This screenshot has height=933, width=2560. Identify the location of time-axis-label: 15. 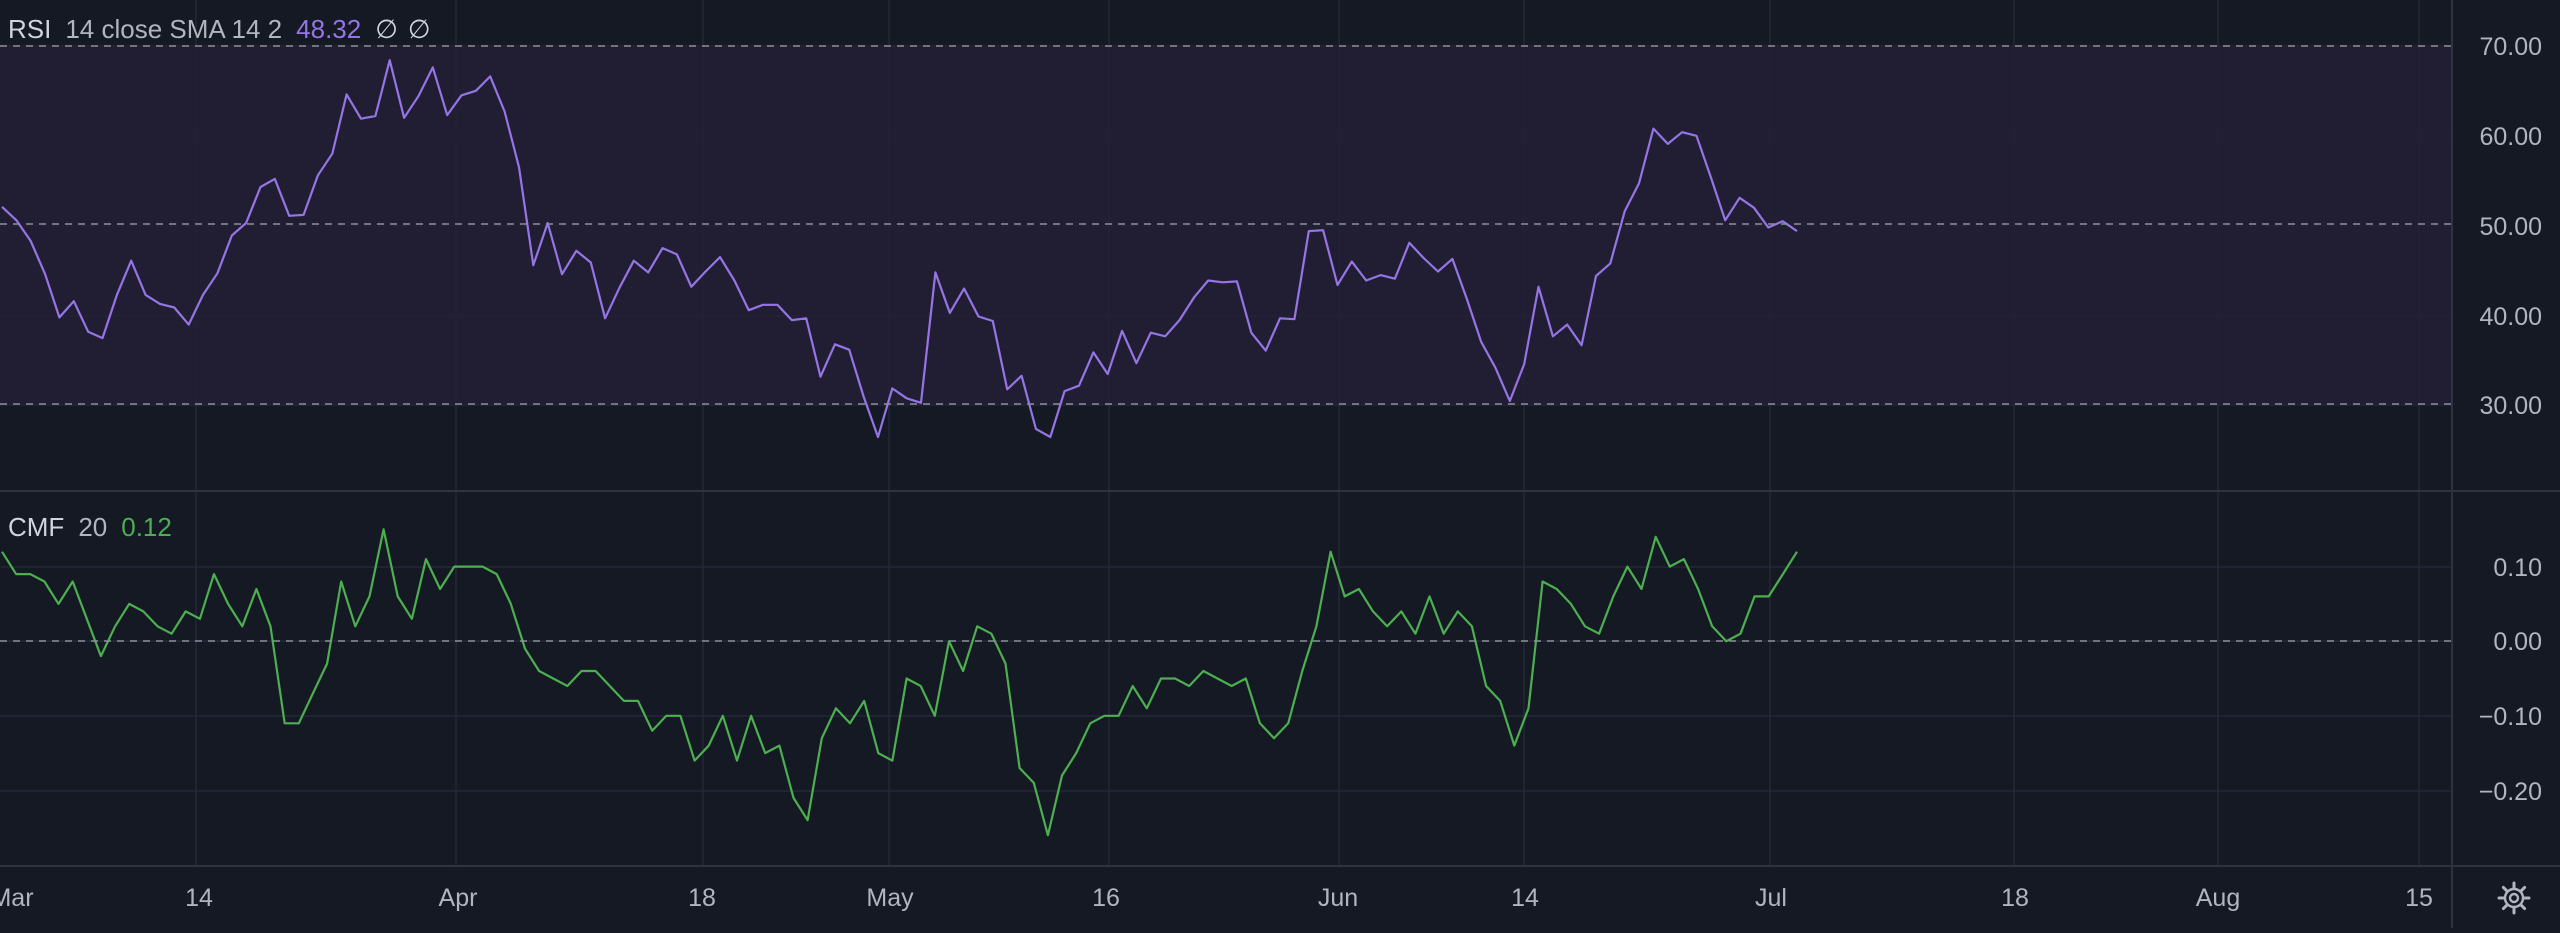
(2419, 898).